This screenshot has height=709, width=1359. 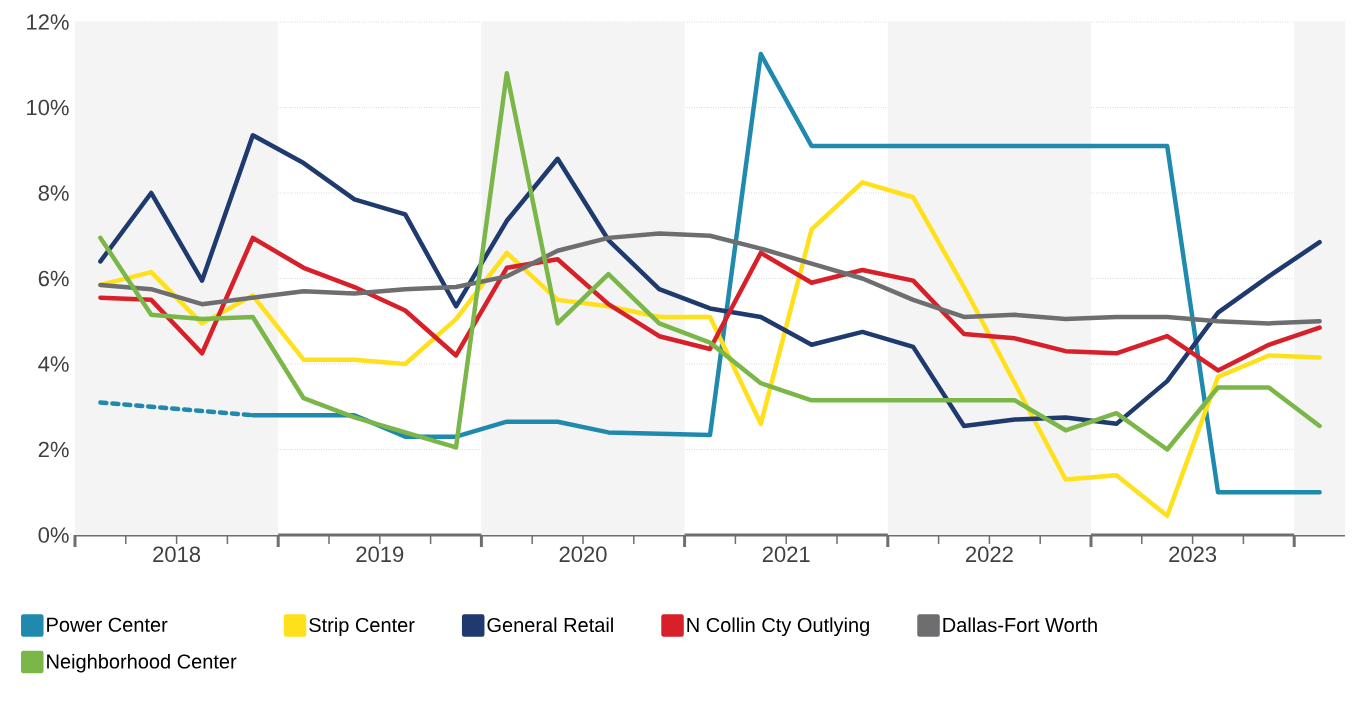 What do you see at coordinates (550, 625) in the screenshot?
I see `legend-label: General Retail` at bounding box center [550, 625].